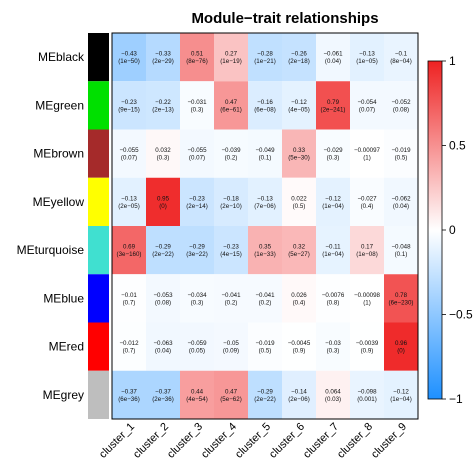 This screenshot has width=476, height=470. What do you see at coordinates (58, 154) in the screenshot?
I see `row-label: MEbrown` at bounding box center [58, 154].